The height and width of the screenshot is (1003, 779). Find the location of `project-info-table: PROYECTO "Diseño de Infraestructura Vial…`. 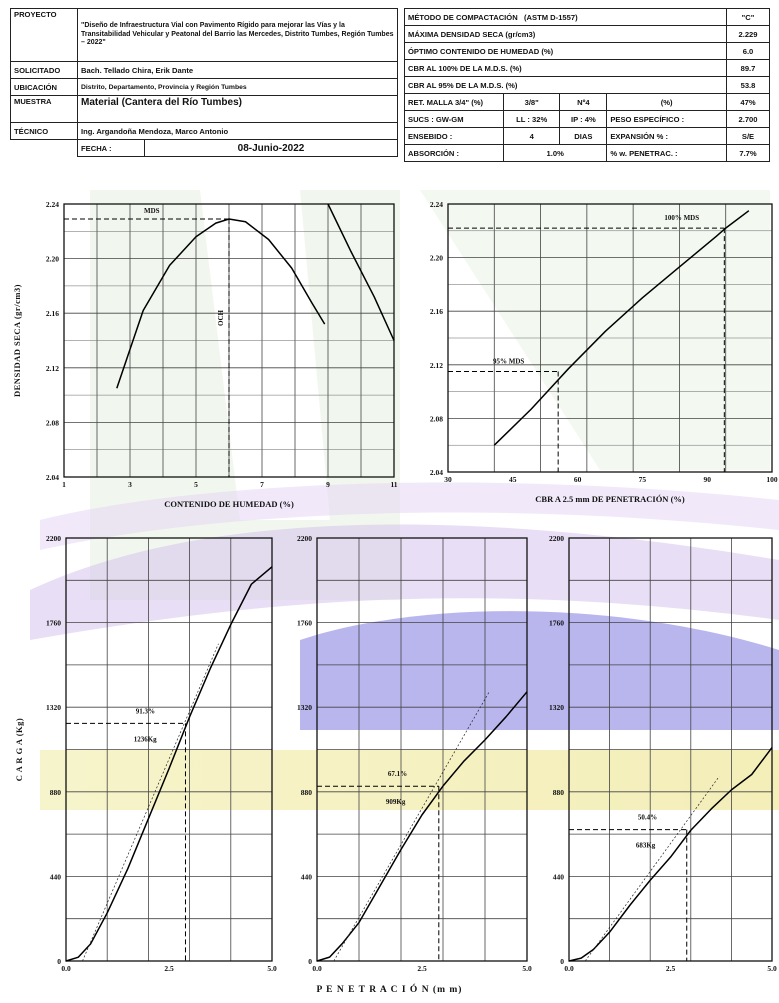

project-info-table: PROYECTO "Diseño de Infraestructura Vial… is located at coordinates (204, 82).